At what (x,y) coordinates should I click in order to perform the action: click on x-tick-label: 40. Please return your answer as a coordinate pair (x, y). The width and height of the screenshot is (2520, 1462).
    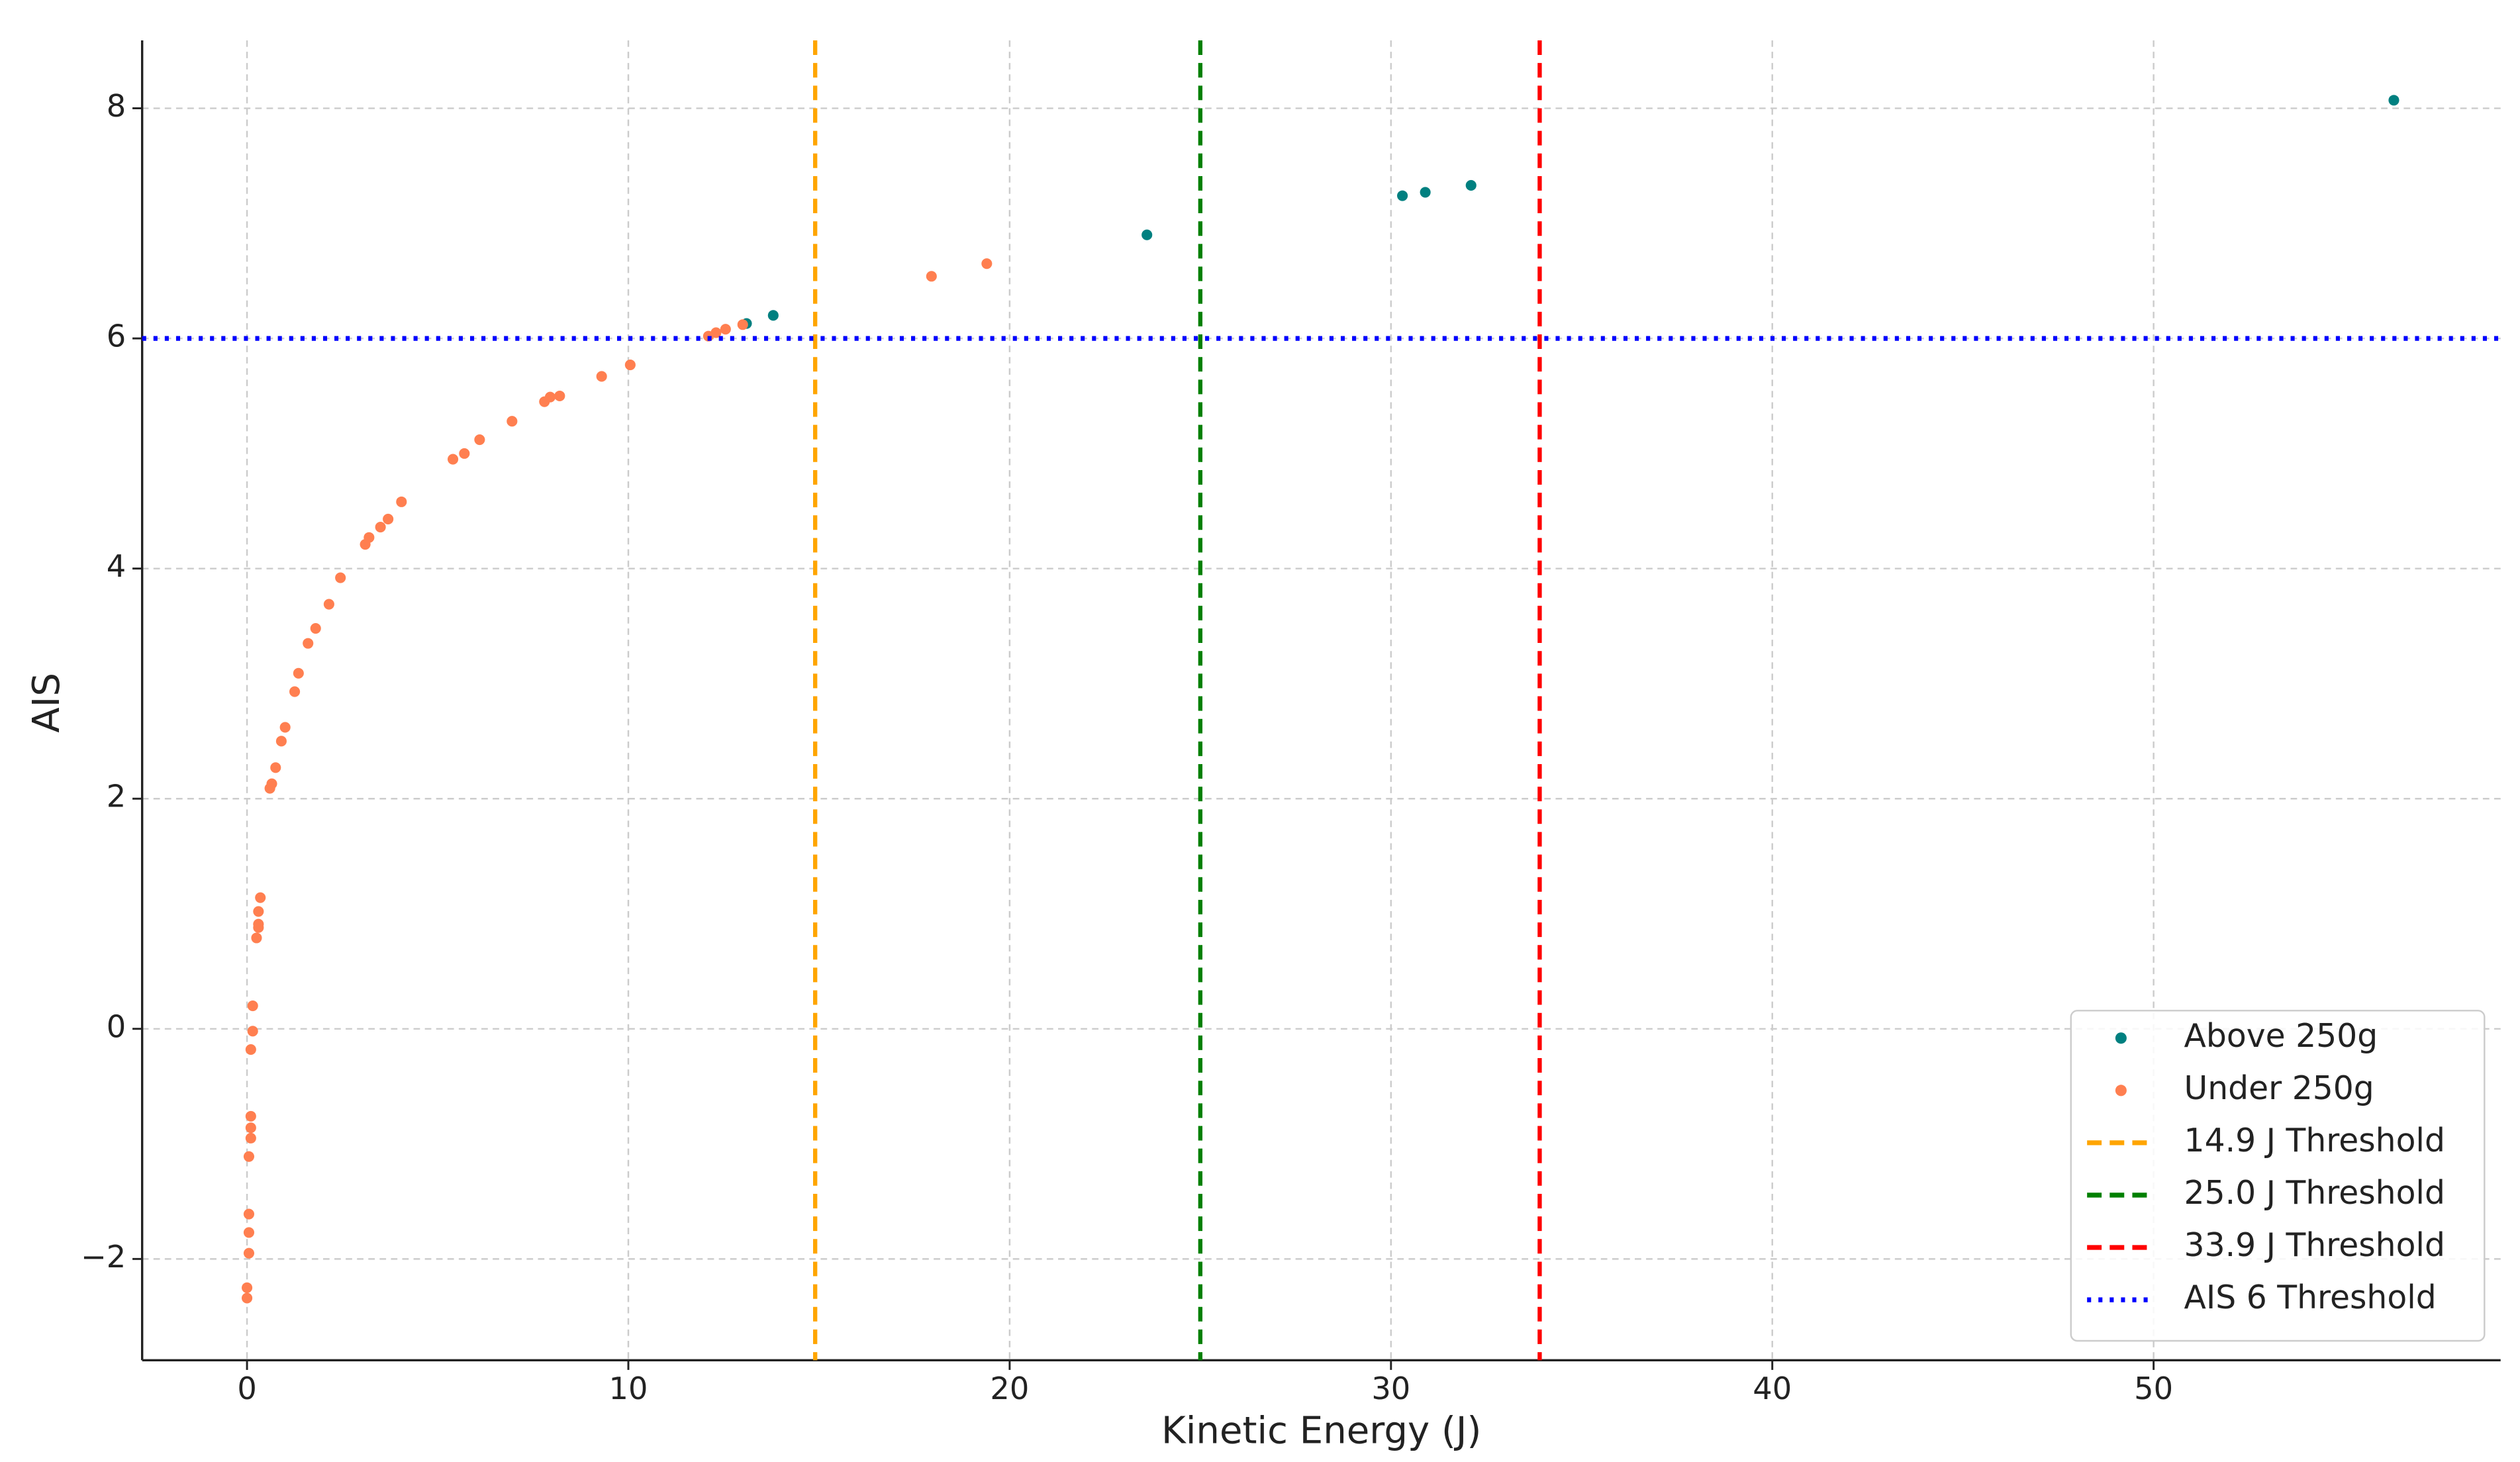
    Looking at the image, I should click on (1772, 1388).